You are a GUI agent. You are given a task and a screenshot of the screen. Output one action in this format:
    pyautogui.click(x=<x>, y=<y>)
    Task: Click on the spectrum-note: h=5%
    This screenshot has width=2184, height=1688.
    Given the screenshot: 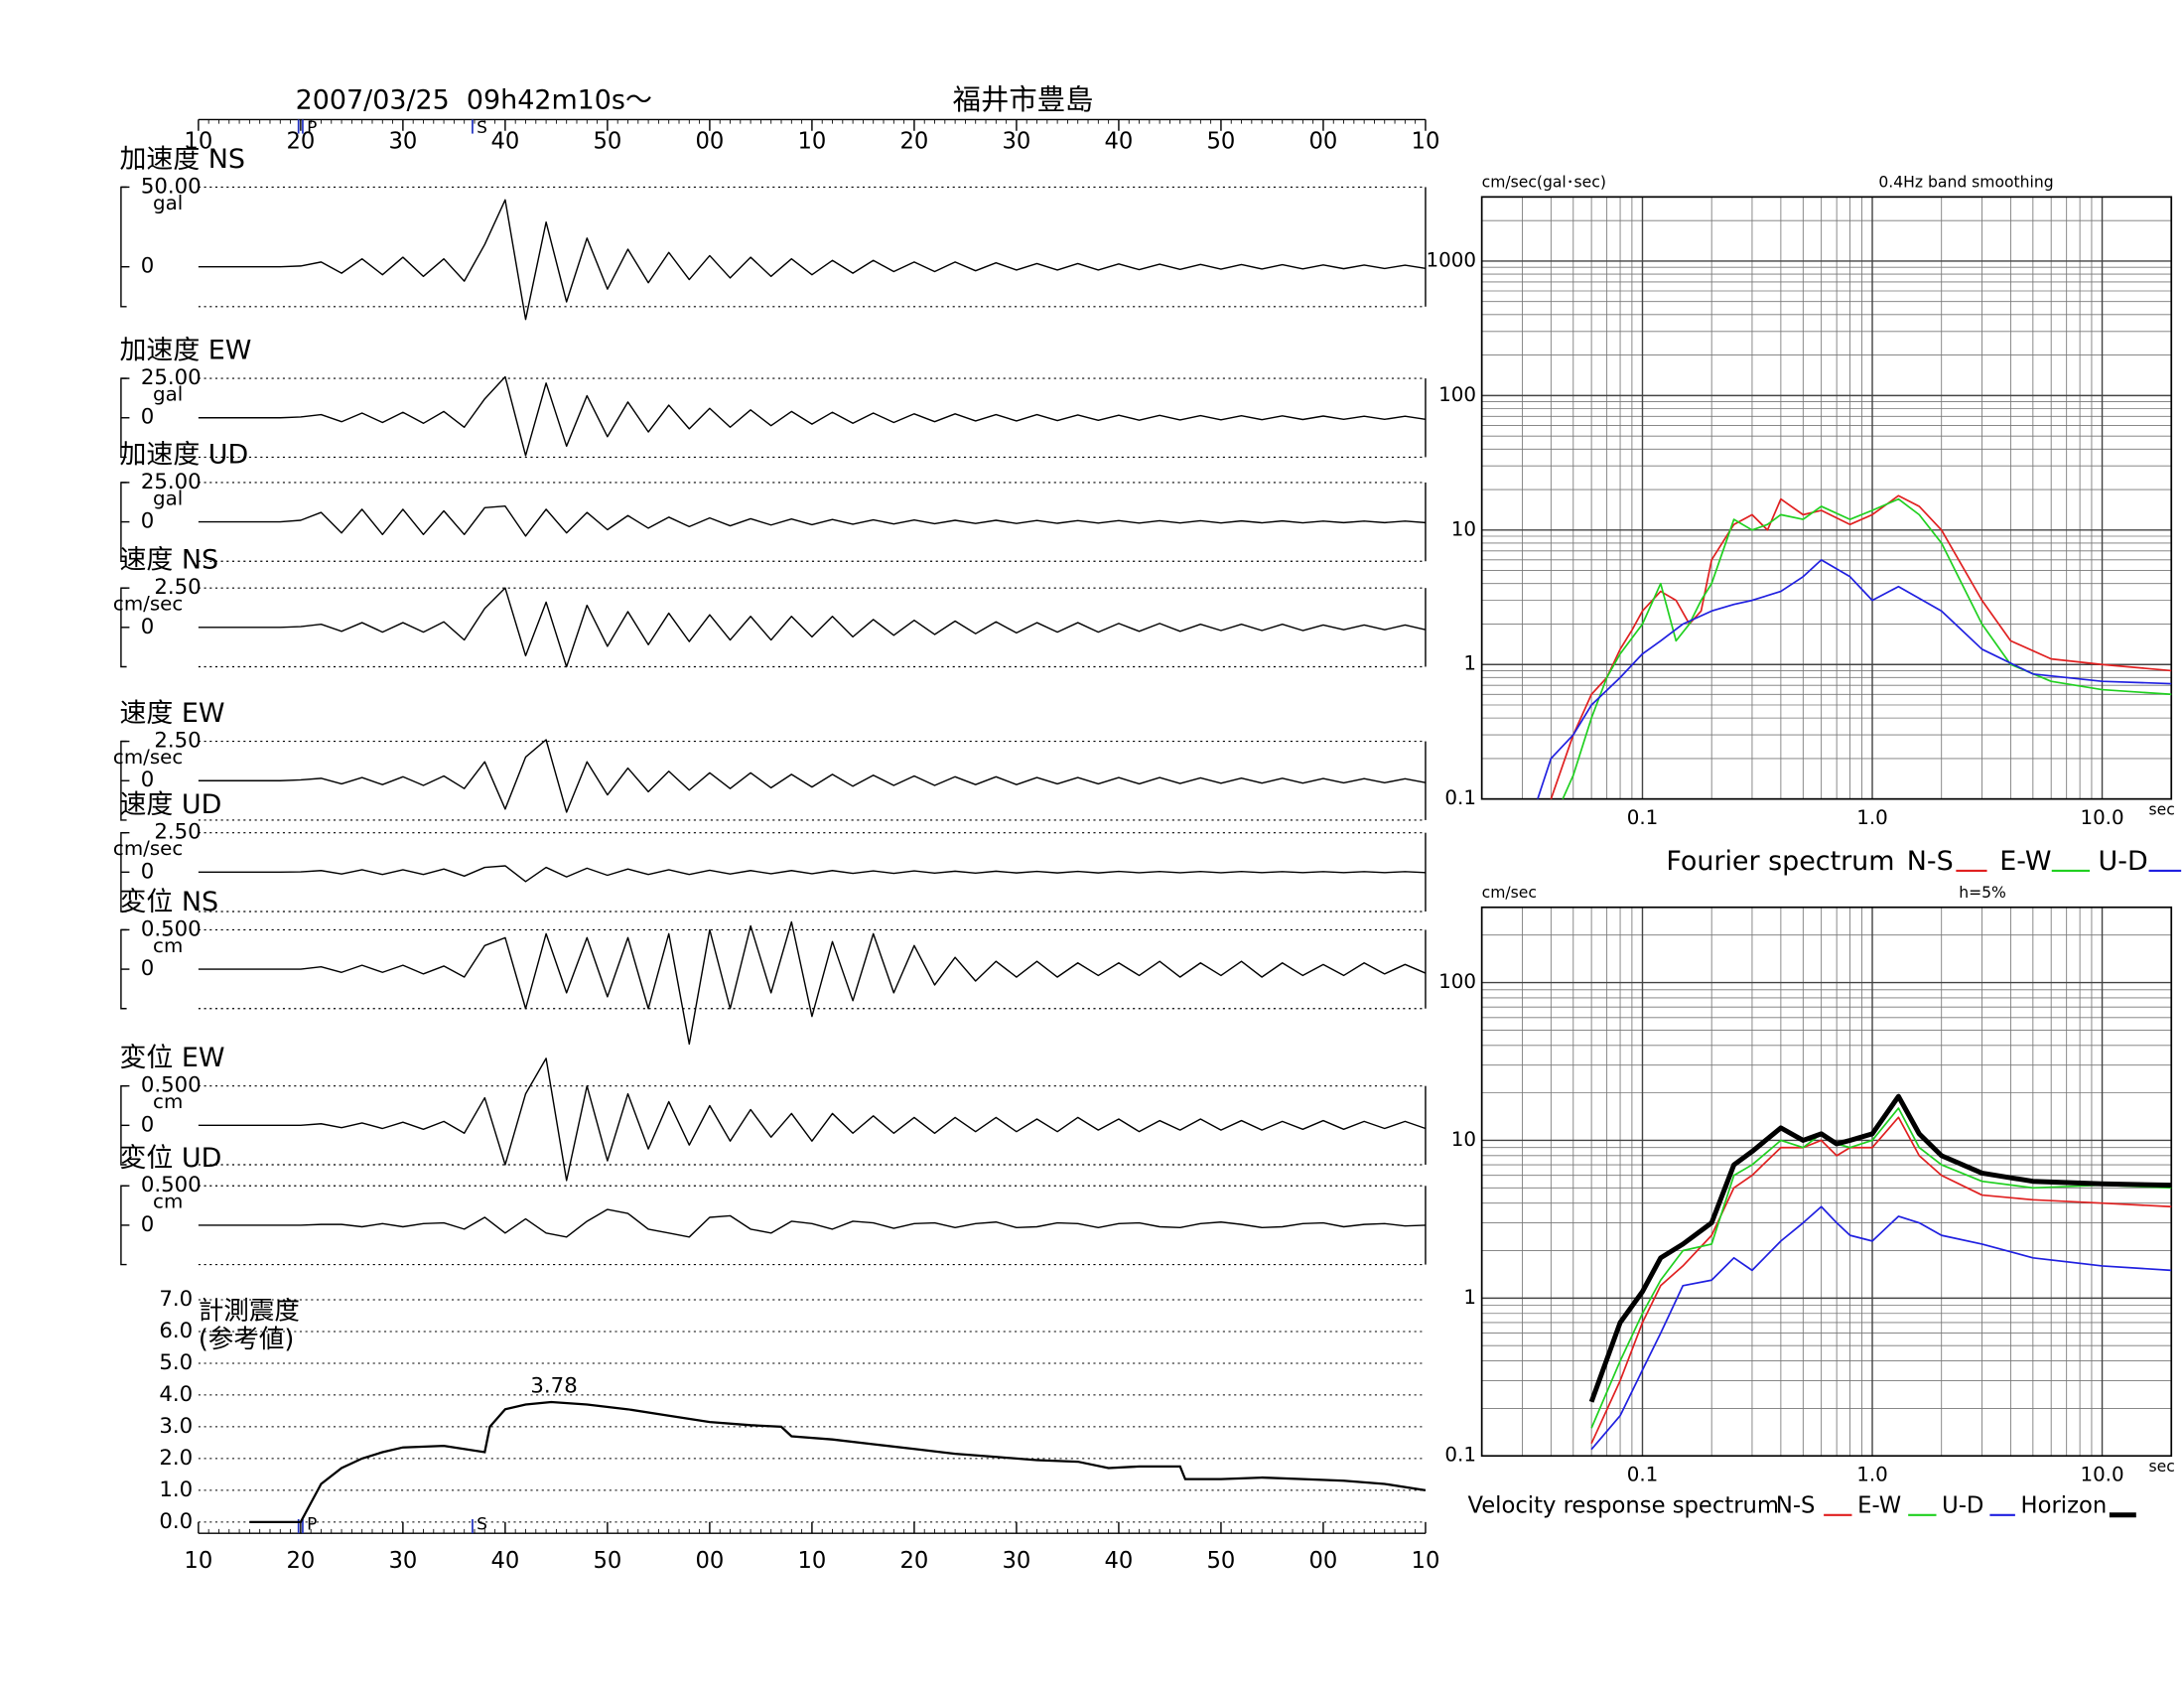 What is the action you would take?
    pyautogui.click(x=1982, y=893)
    